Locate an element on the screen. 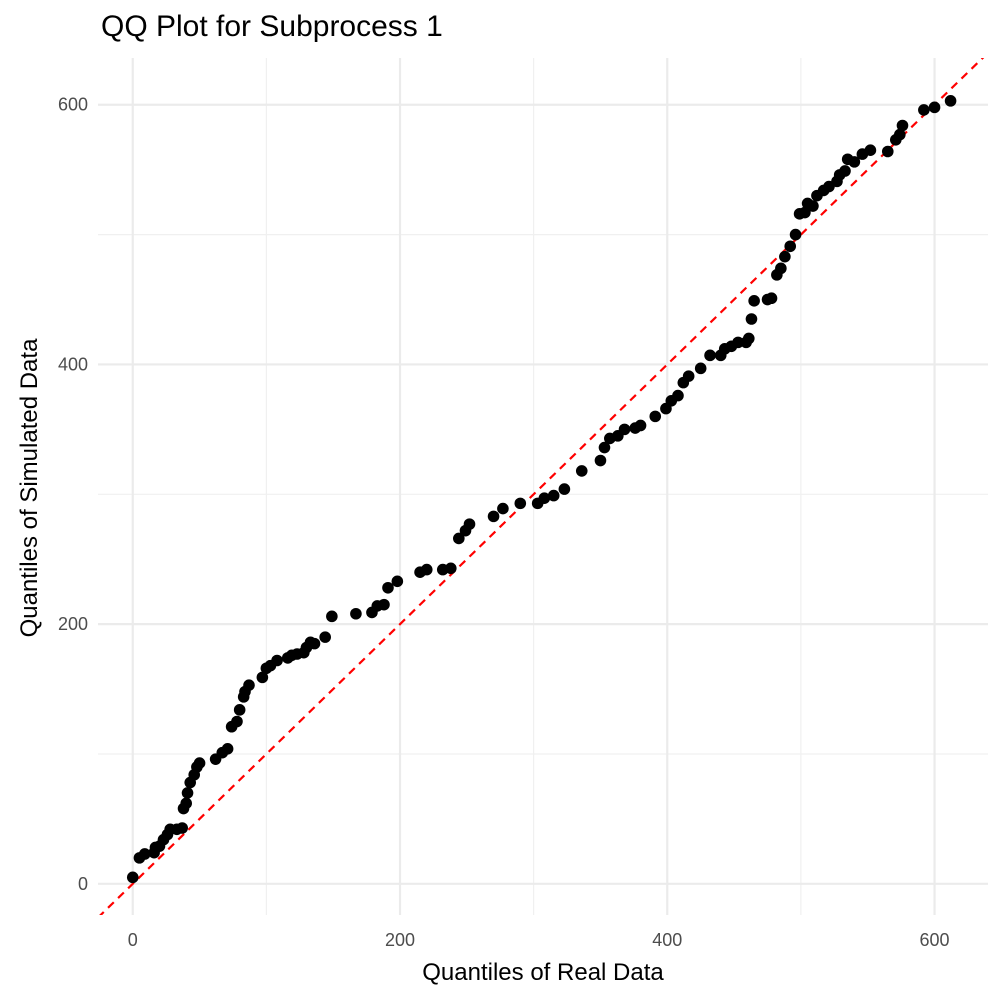 This screenshot has height=1000, width=1000. y-tick-label: 600 is located at coordinates (73, 105).